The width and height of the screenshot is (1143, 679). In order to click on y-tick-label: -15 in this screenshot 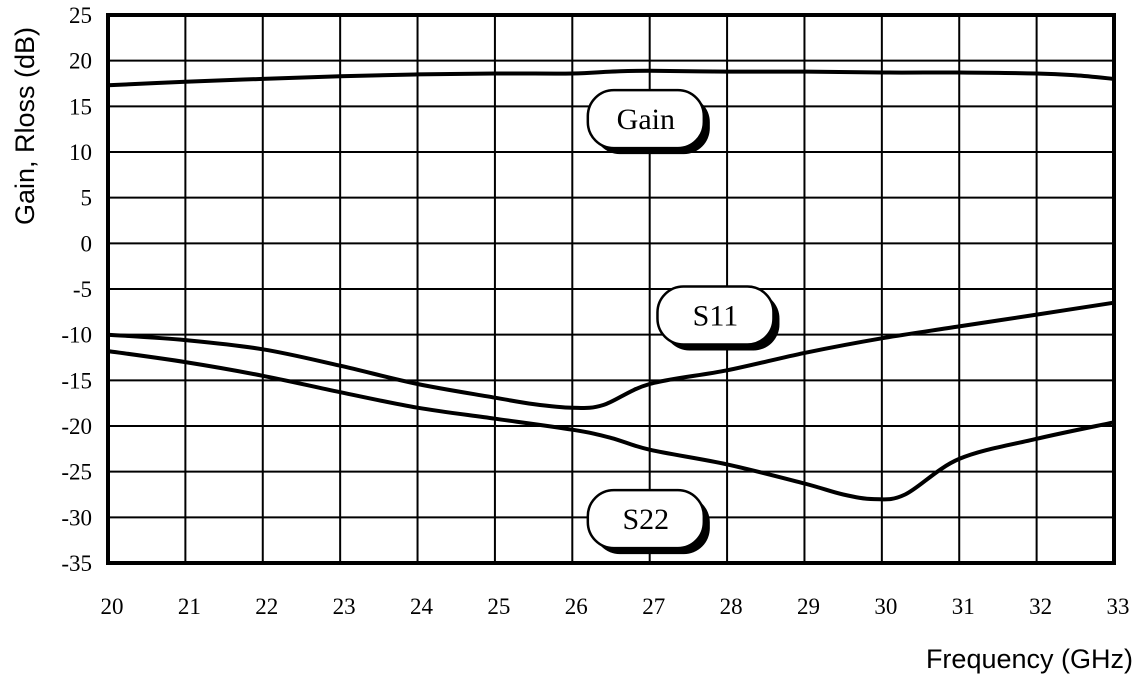, I will do `click(76, 380)`.